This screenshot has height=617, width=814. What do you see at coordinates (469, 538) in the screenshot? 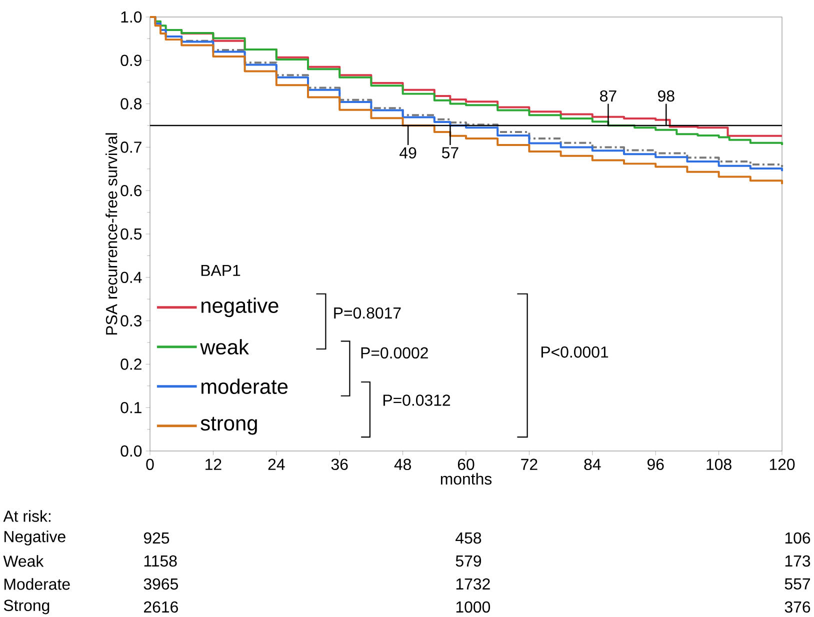
I see `text: 458` at bounding box center [469, 538].